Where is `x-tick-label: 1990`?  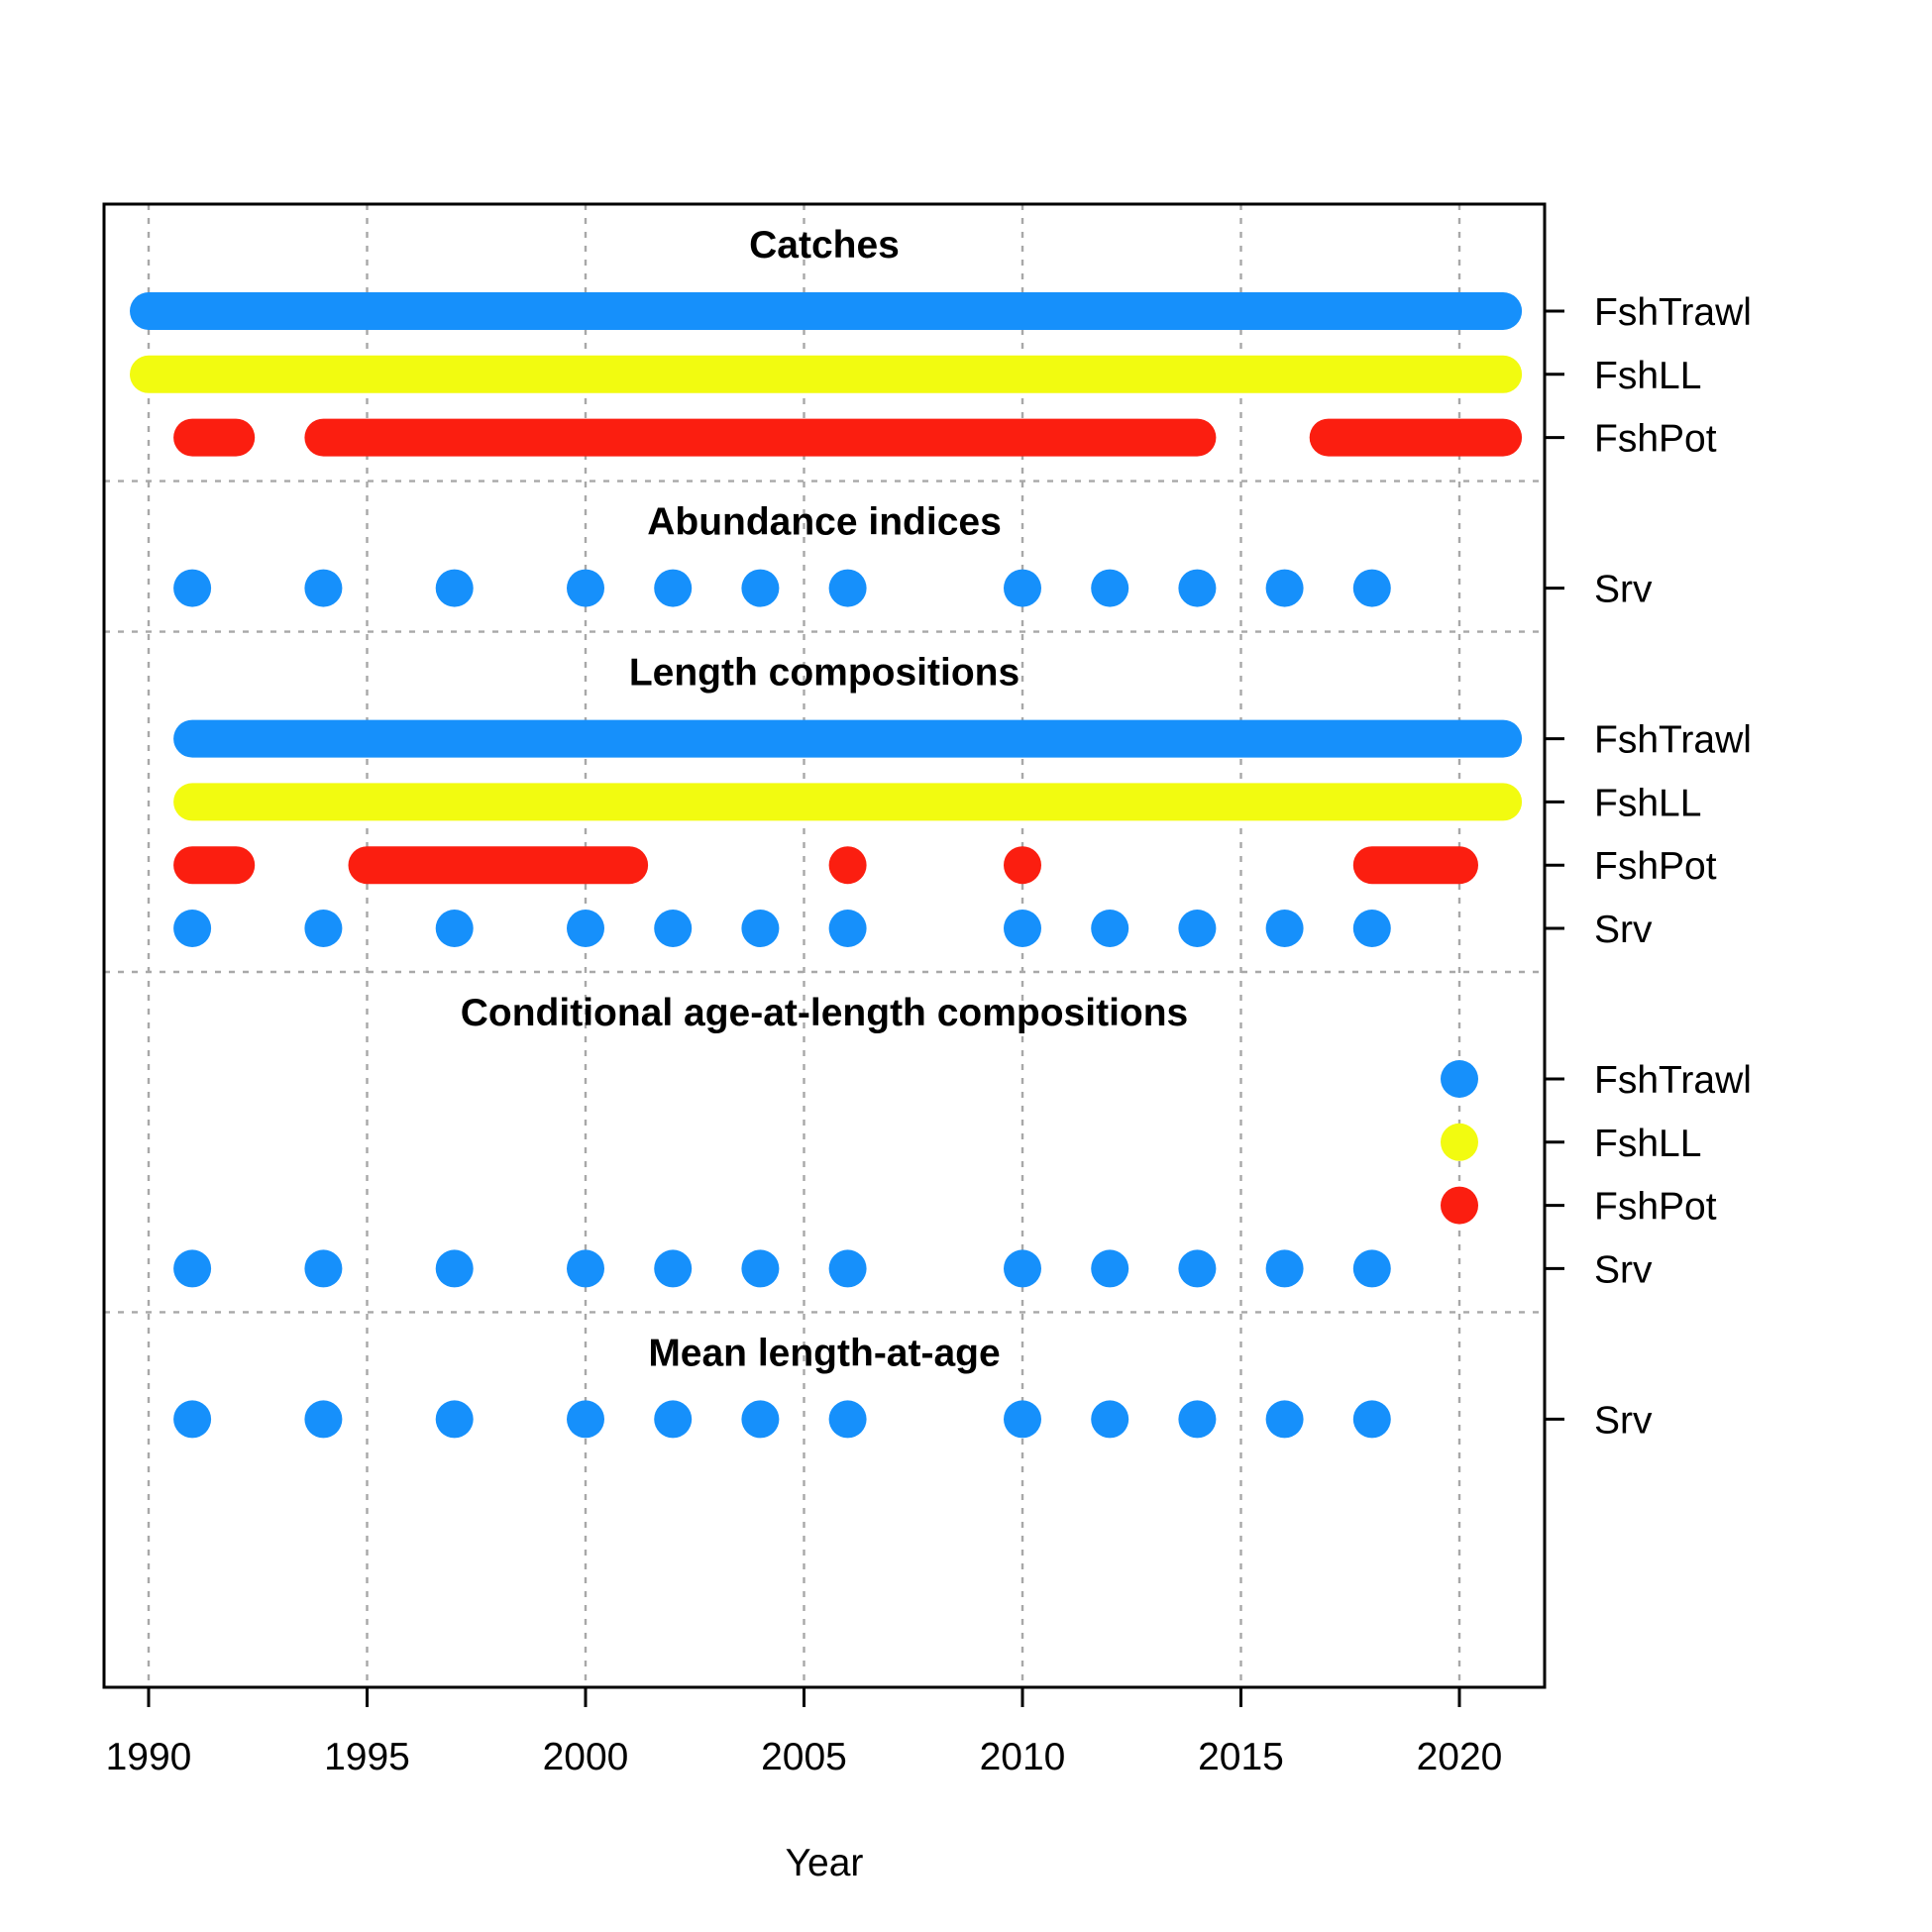 x-tick-label: 1990 is located at coordinates (149, 1757).